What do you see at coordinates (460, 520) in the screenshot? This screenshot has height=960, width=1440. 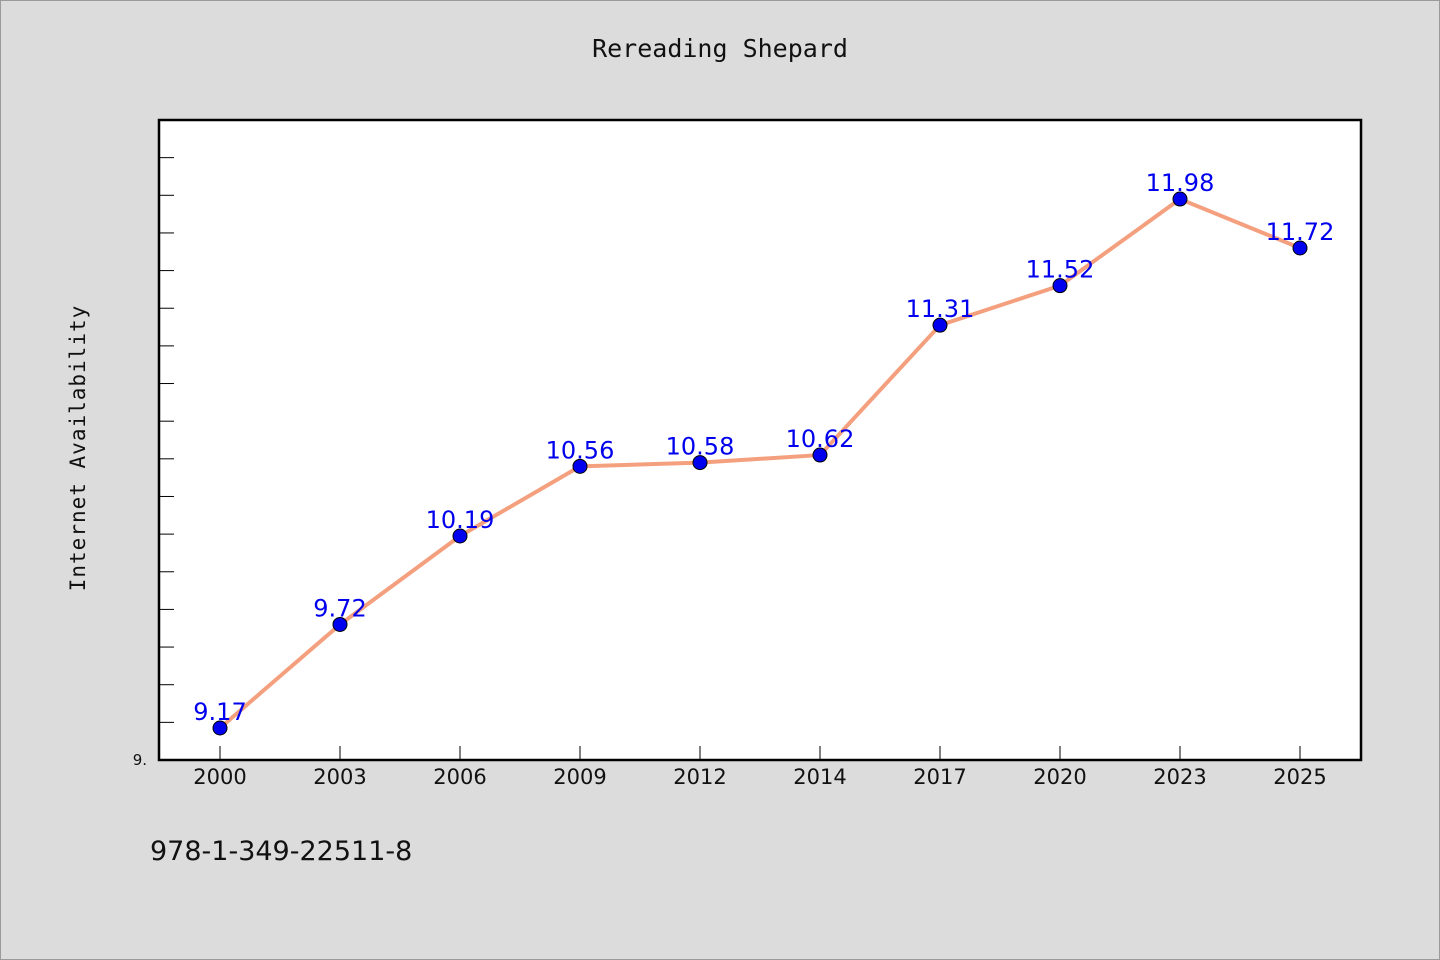 I see `data-label: 10.19` at bounding box center [460, 520].